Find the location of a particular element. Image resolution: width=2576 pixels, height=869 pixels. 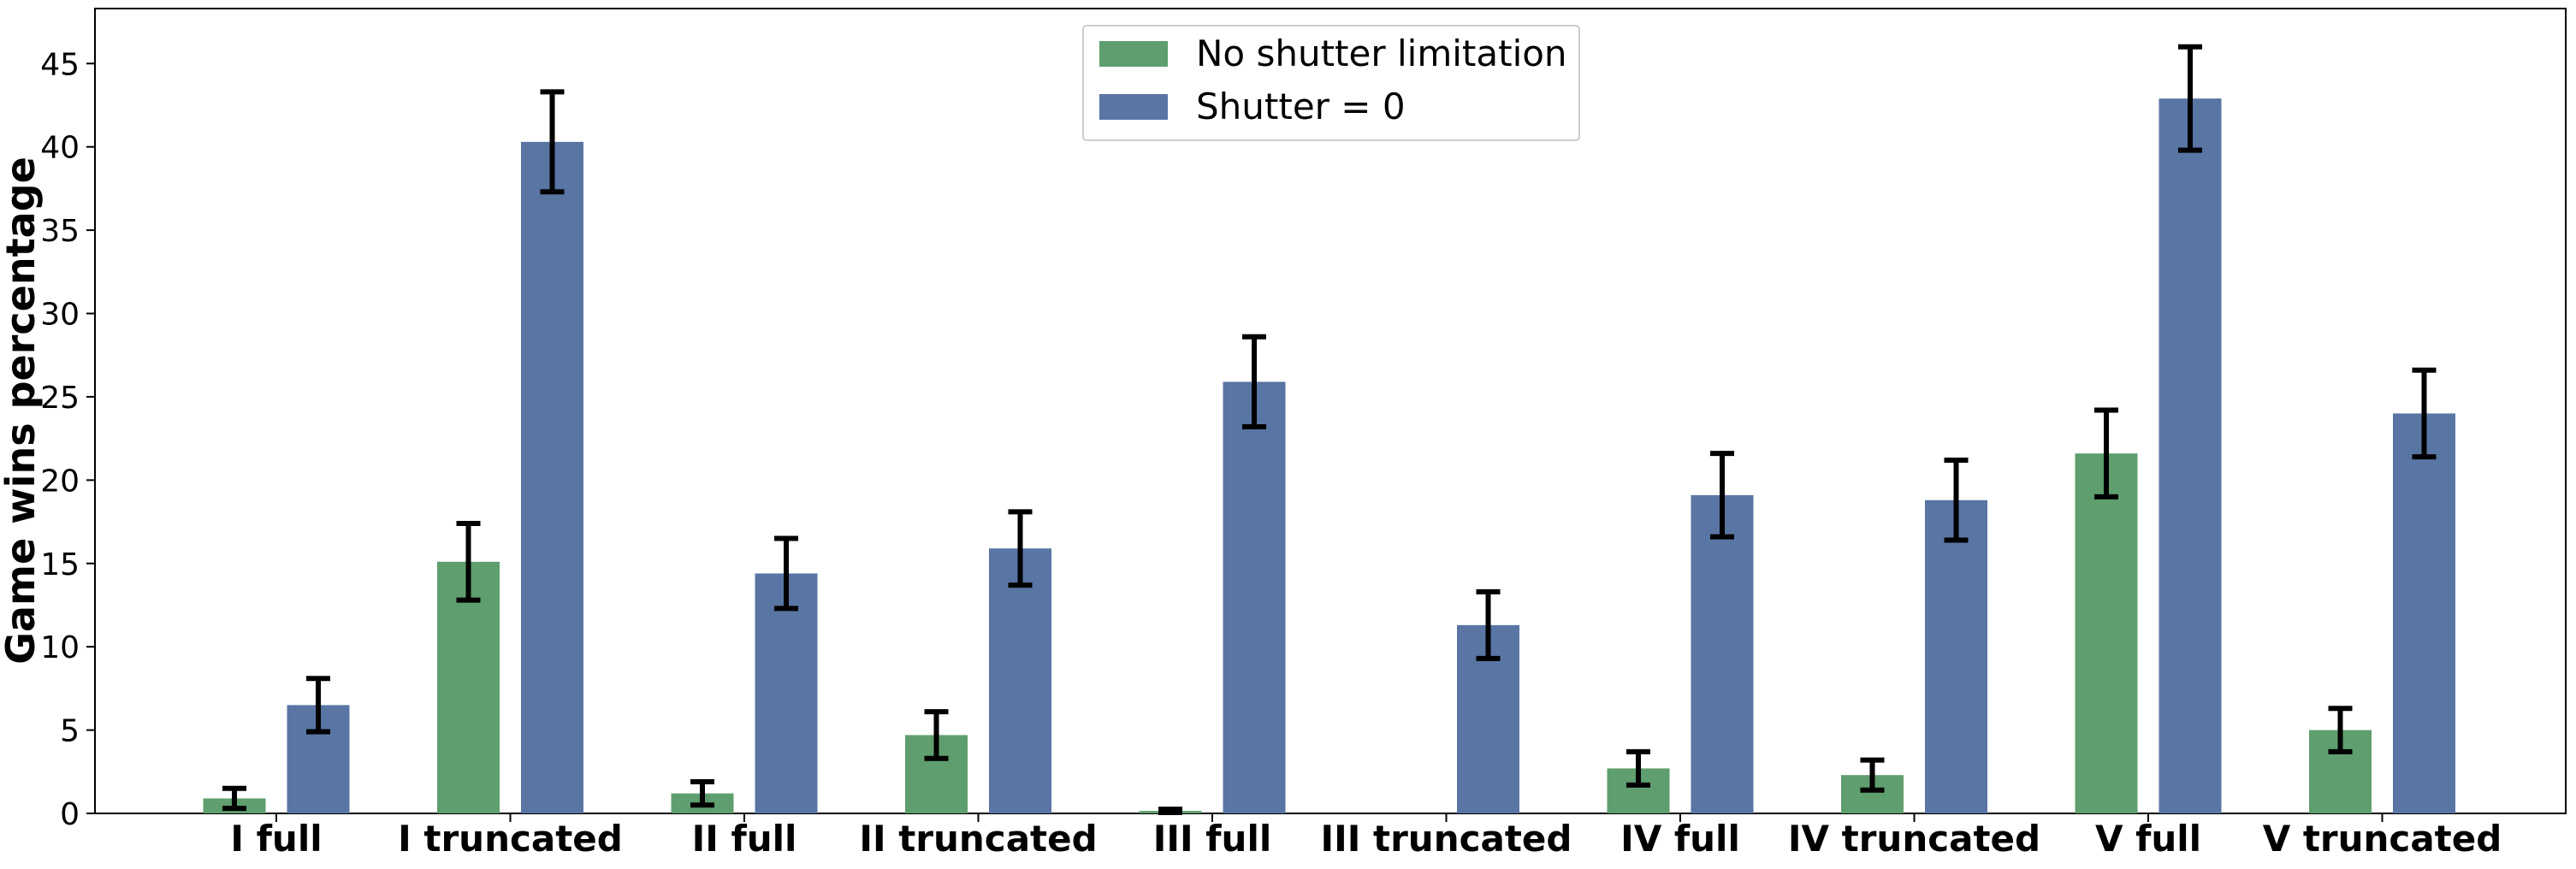

x-tick-label: II truncated is located at coordinates (978, 839).